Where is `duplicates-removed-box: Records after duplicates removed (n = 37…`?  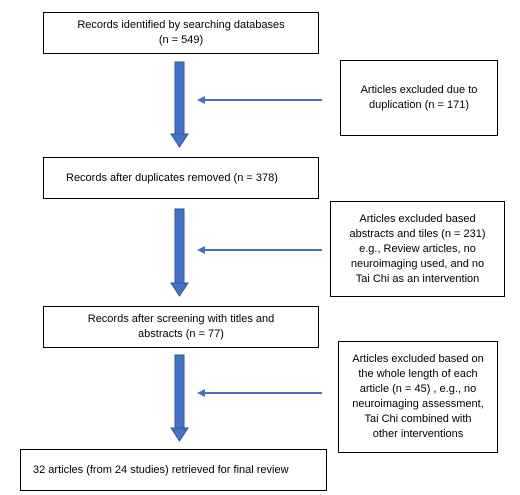 duplicates-removed-box: Records after duplicates removed (n = 37… is located at coordinates (181, 178).